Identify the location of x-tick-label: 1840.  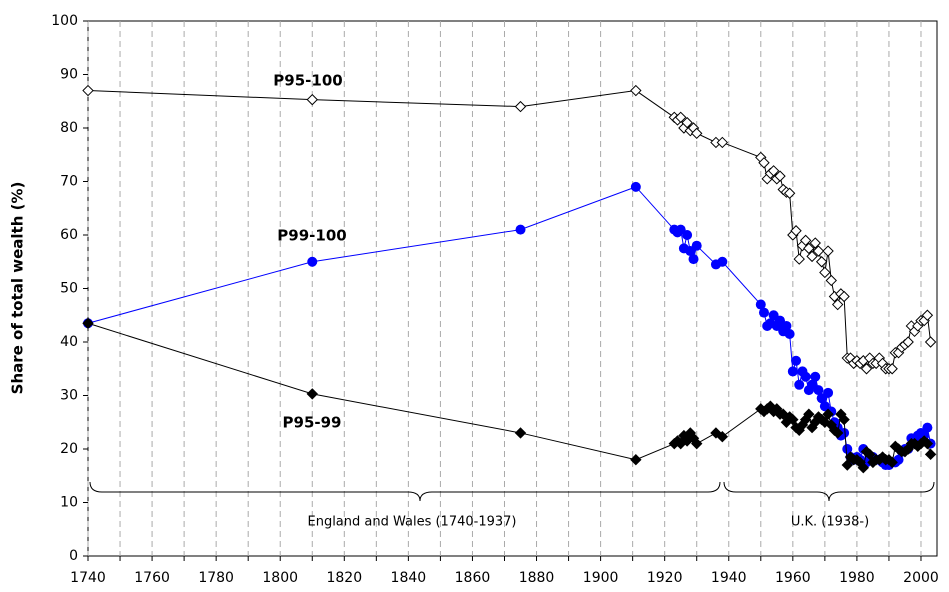
(409, 578).